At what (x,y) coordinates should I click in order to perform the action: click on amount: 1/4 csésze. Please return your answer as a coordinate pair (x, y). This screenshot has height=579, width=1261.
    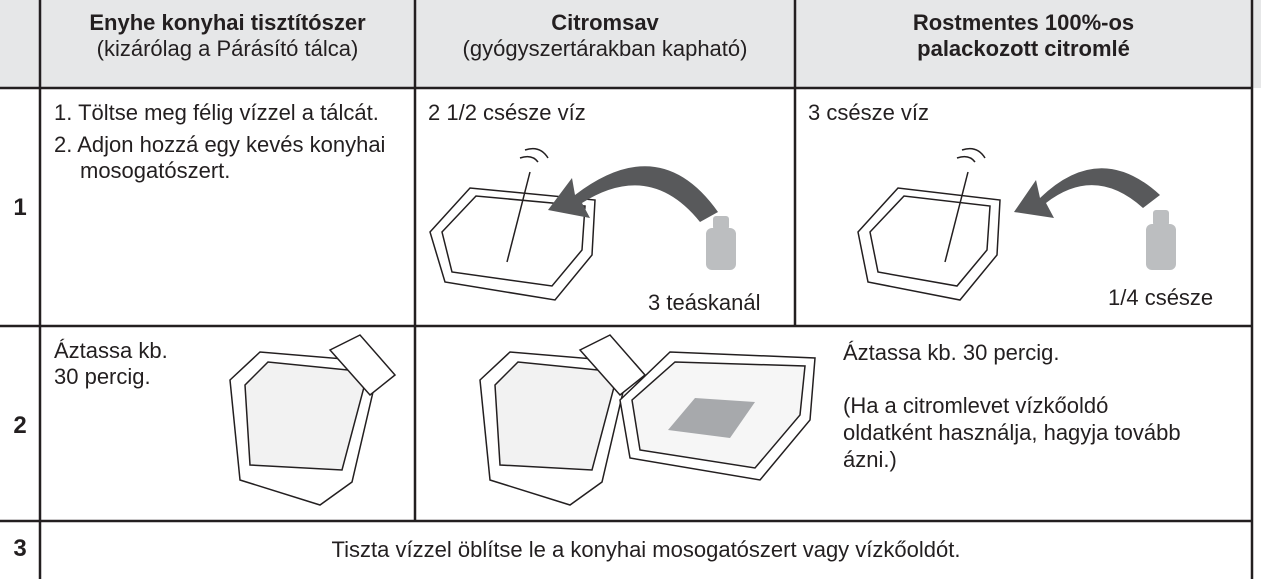
    Looking at the image, I should click on (1161, 297).